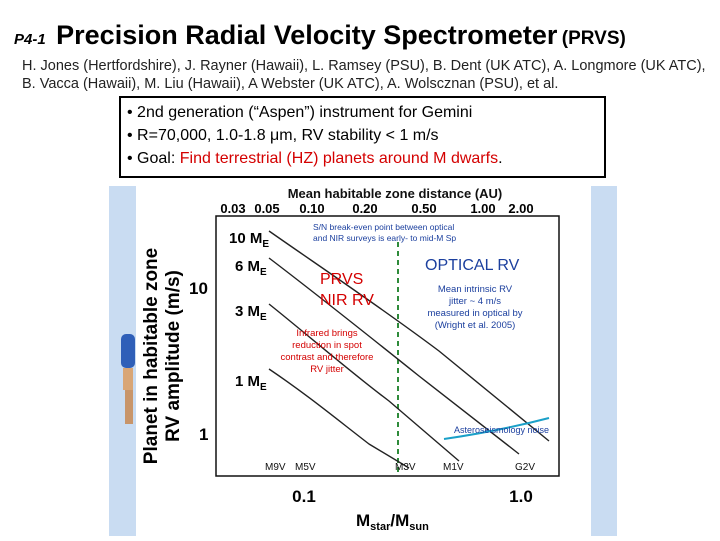 The width and height of the screenshot is (720, 541). I want to click on label-1-me: 1 ME, so click(251, 383).